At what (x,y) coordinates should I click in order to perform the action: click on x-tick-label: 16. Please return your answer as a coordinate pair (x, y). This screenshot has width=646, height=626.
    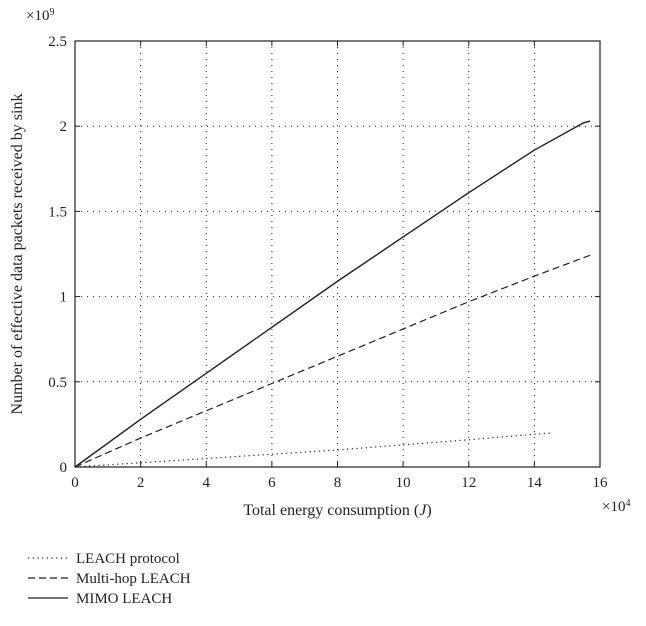
    Looking at the image, I should click on (601, 483).